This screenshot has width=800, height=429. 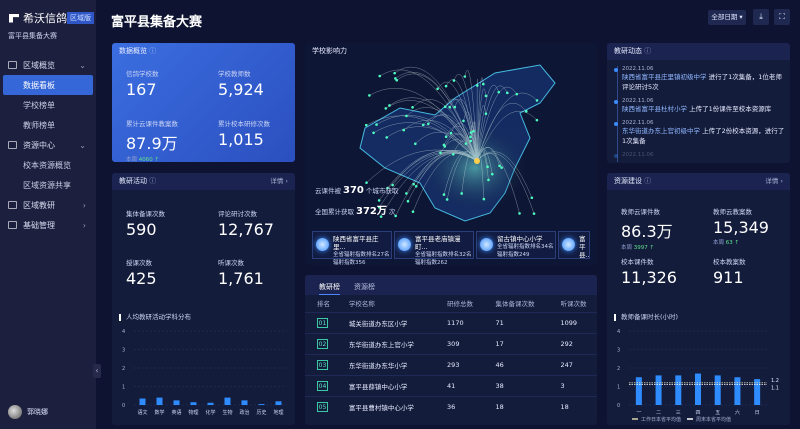 What do you see at coordinates (322, 322) in the screenshot?
I see `rank-badge: 01` at bounding box center [322, 322].